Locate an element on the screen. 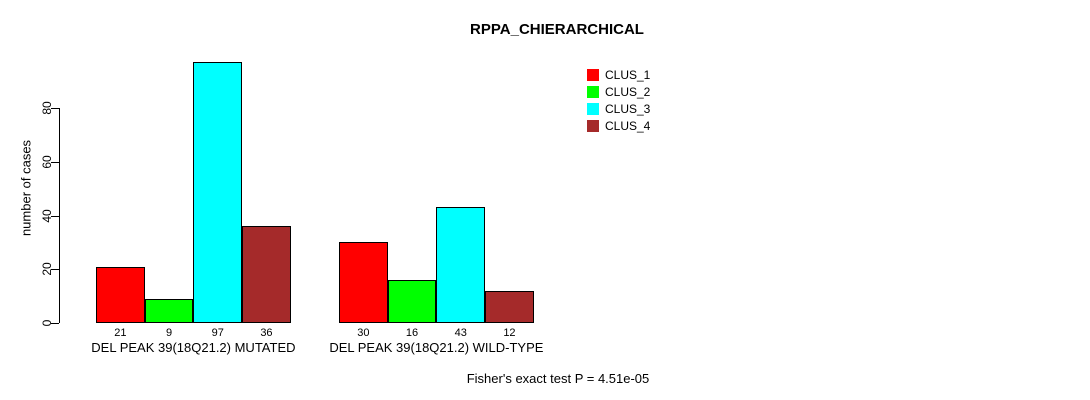 The width and height of the screenshot is (1090, 400). legend-item-CLUS_4: CLUS_4 is located at coordinates (618, 125).